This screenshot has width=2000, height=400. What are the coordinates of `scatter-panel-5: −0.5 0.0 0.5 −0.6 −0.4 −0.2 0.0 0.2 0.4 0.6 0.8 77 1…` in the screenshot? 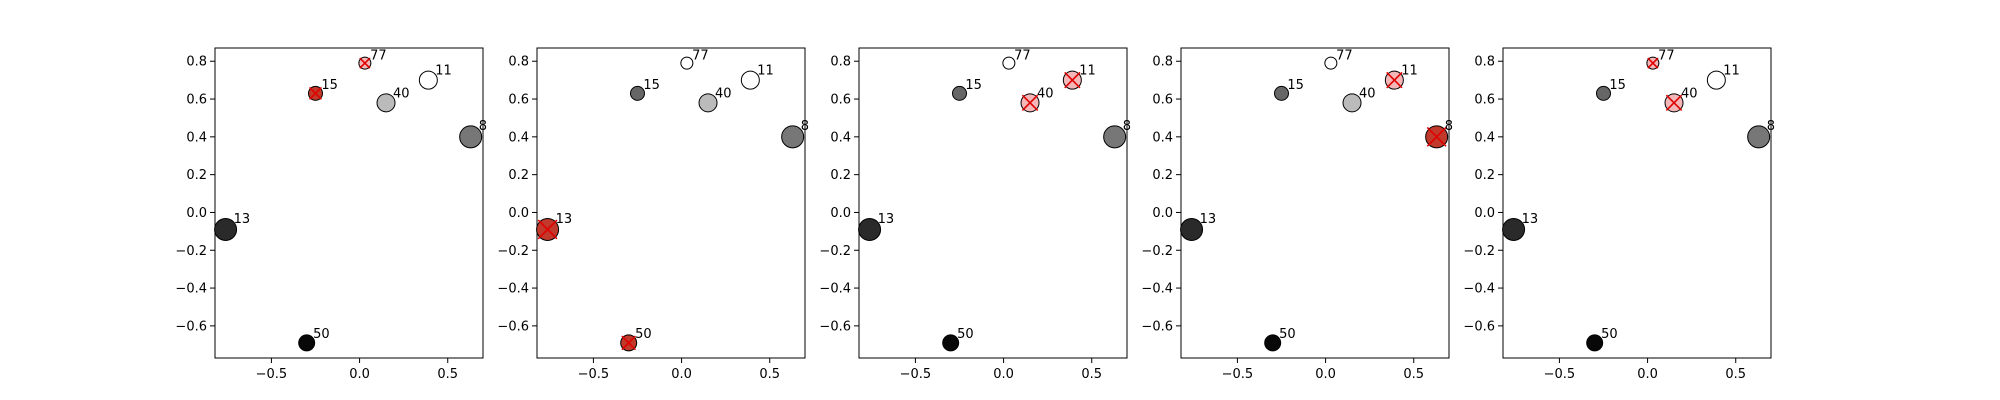 It's located at (1619, 214).